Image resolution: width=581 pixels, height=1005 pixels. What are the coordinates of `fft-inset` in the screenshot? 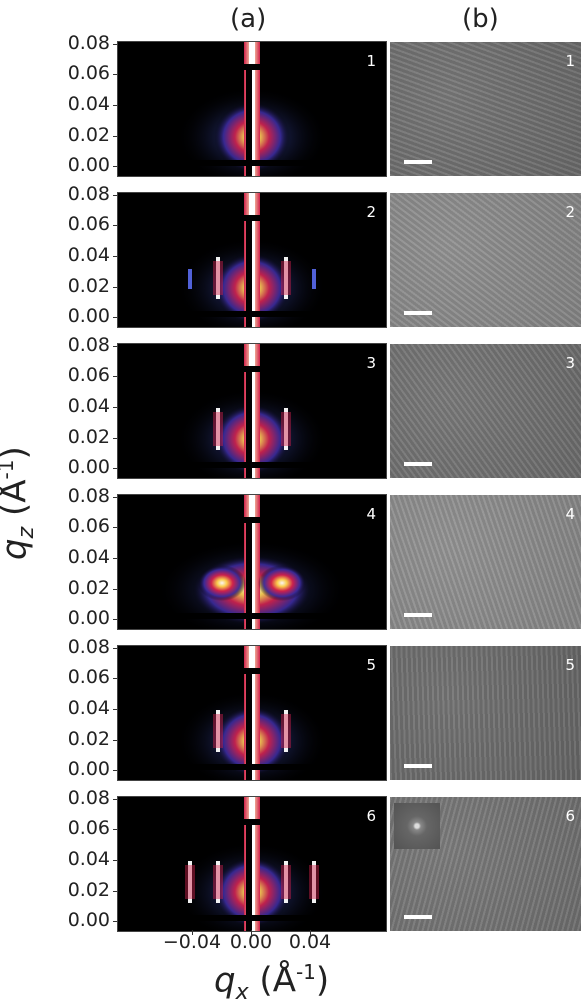 It's located at (417, 826).